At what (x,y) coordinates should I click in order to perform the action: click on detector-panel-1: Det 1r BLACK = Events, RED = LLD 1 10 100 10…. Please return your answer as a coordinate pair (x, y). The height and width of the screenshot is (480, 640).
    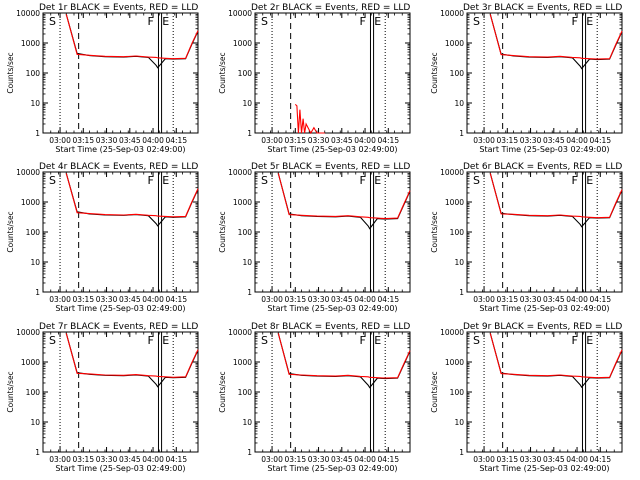
    Looking at the image, I should click on (102, 78).